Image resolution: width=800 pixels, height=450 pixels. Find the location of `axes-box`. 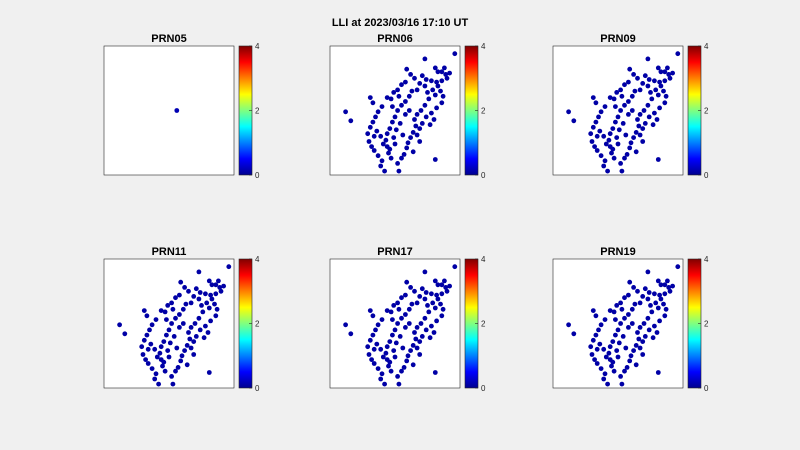

axes-box is located at coordinates (395, 323).